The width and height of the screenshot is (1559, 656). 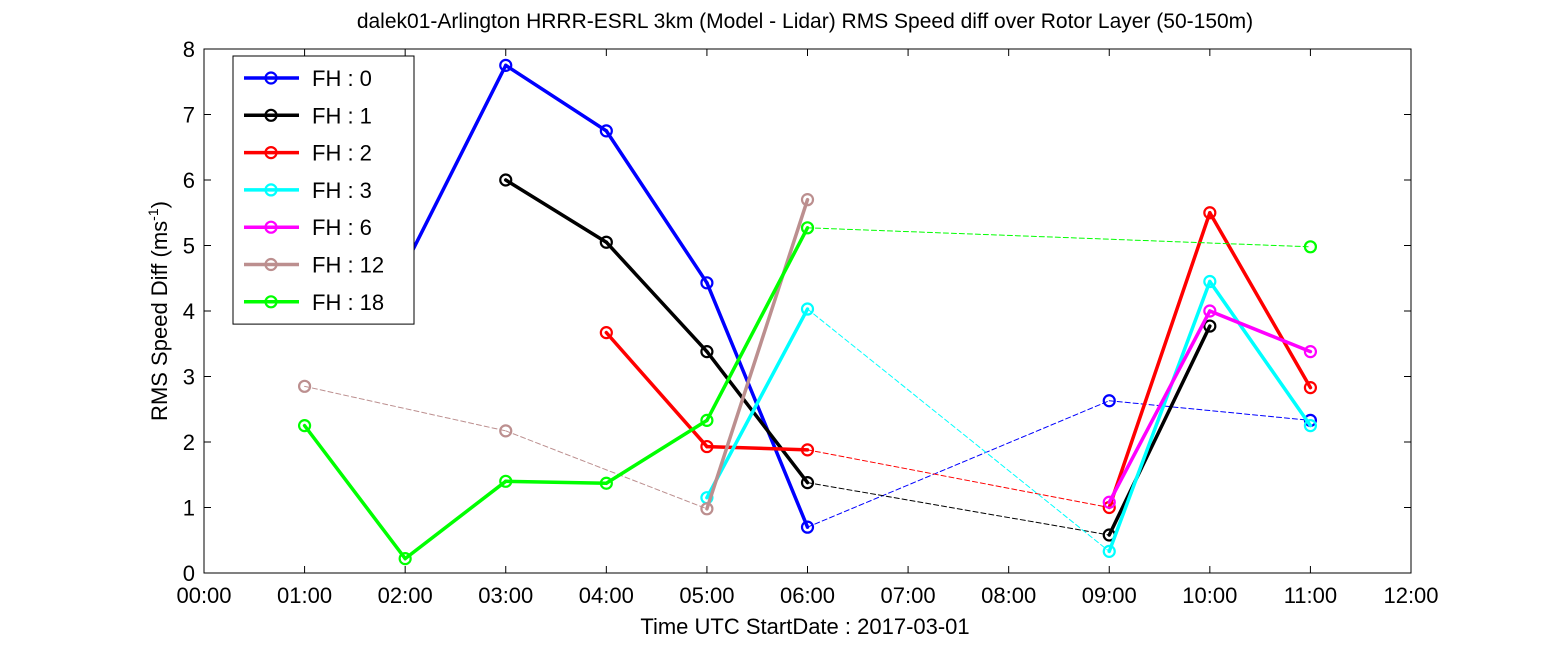 What do you see at coordinates (405, 595) in the screenshot?
I see `x-tick-label: 02:00` at bounding box center [405, 595].